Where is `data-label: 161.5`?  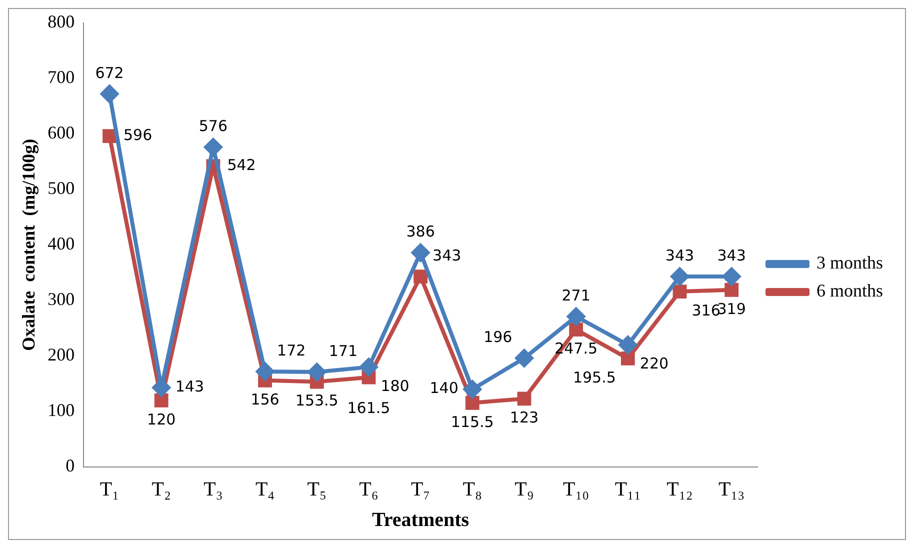 data-label: 161.5 is located at coordinates (368, 408).